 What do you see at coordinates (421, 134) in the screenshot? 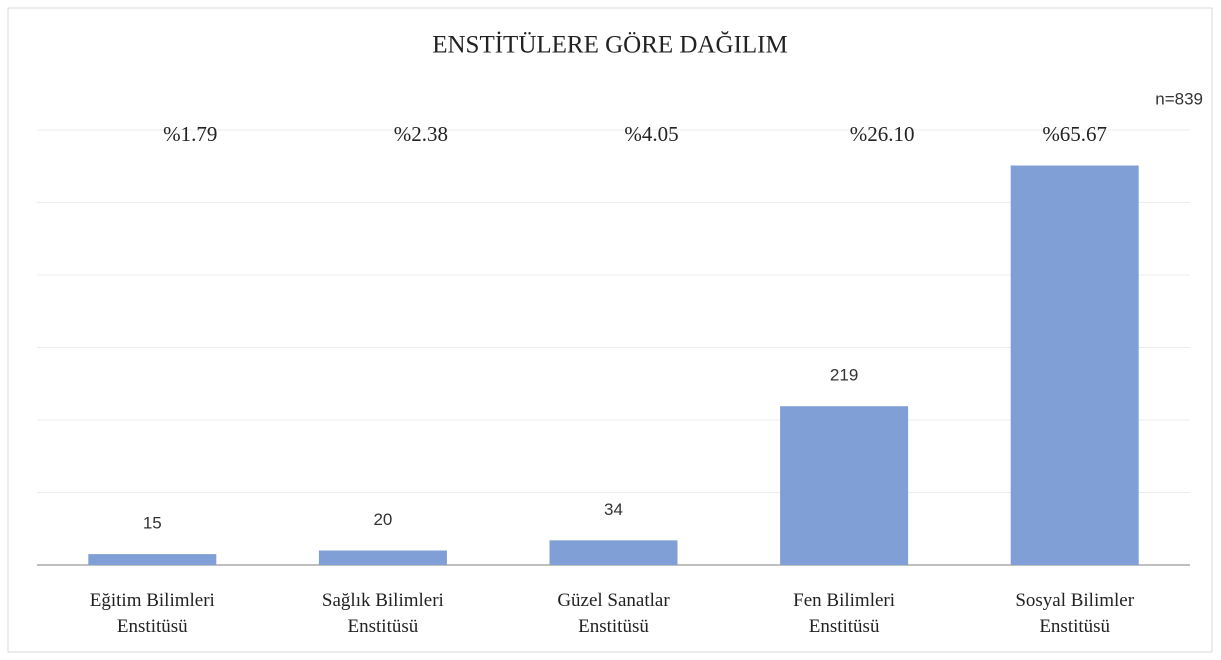
I see `percent-label: %2.38` at bounding box center [421, 134].